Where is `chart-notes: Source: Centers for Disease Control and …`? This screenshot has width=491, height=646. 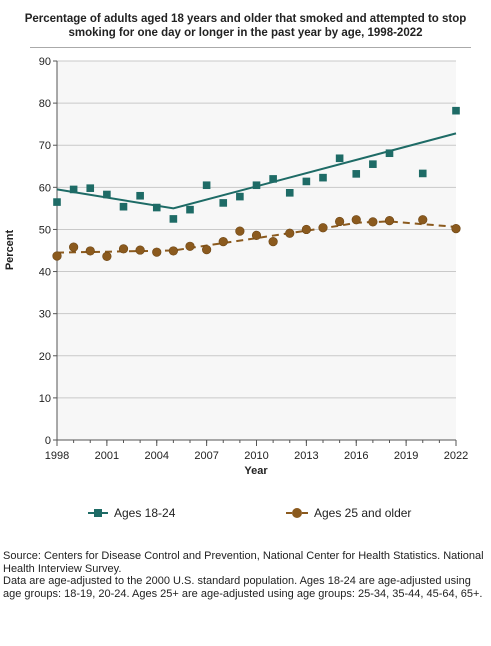
chart-notes: Source: Centers for Disease Control and … is located at coordinates (246, 575).